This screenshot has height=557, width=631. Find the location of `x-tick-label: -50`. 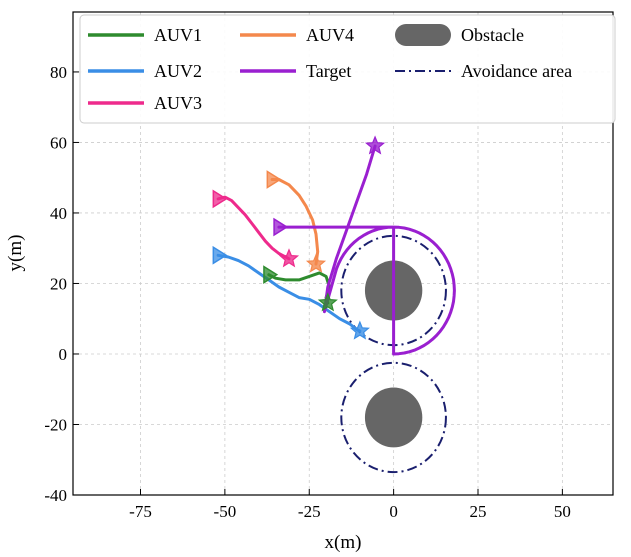

x-tick-label: -50 is located at coordinates (225, 511).